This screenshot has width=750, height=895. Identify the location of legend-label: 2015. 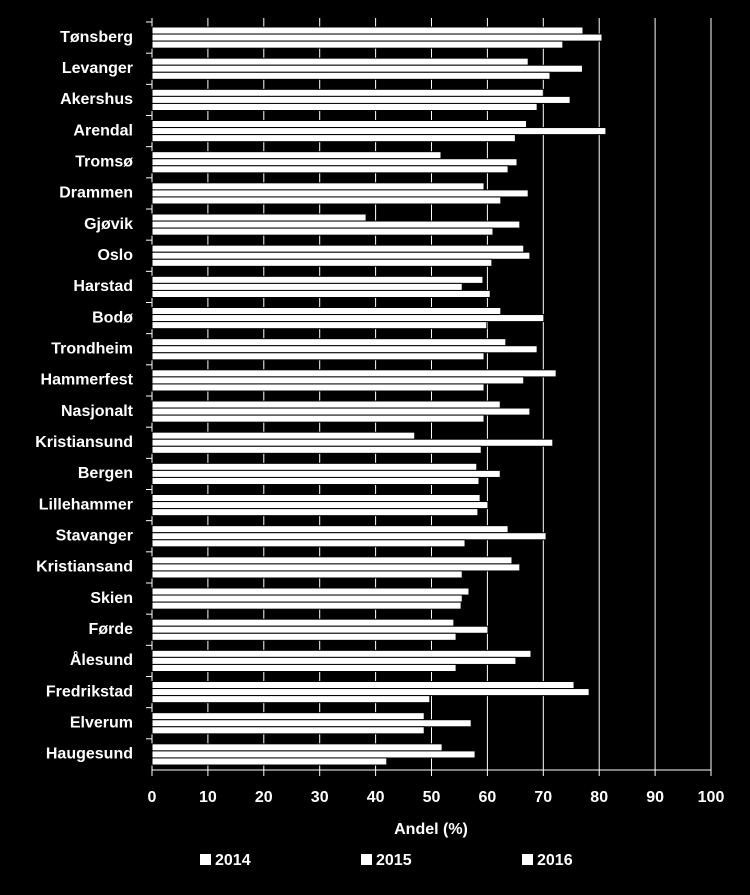
(394, 860).